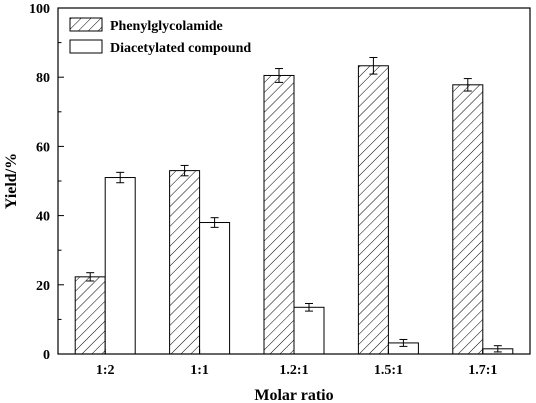 Image resolution: width=536 pixels, height=403 pixels. I want to click on y-tick-label: 40, so click(43, 217).